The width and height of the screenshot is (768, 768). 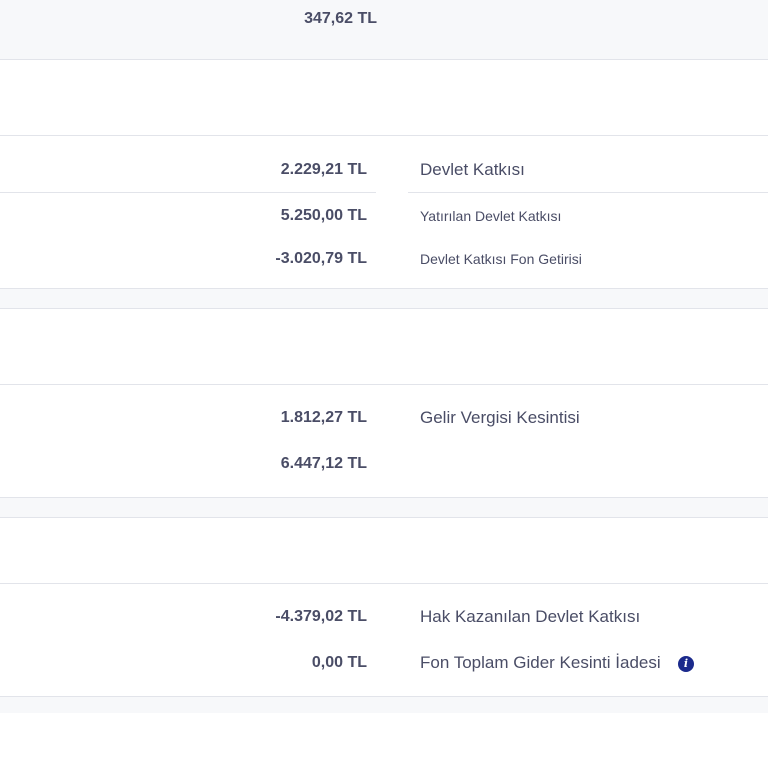 What do you see at coordinates (491, 216) in the screenshot?
I see `yatirilan-devlet-katkisi-label: Yatırılan Devlet Katkısı` at bounding box center [491, 216].